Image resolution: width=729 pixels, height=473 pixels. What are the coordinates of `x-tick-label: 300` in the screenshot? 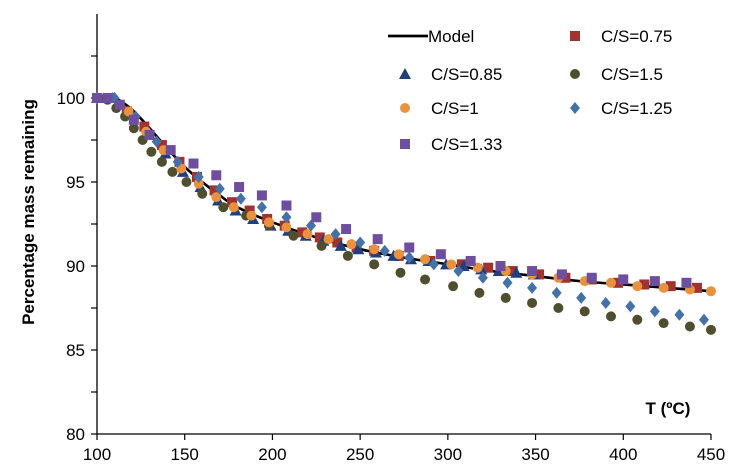 It's located at (448, 454).